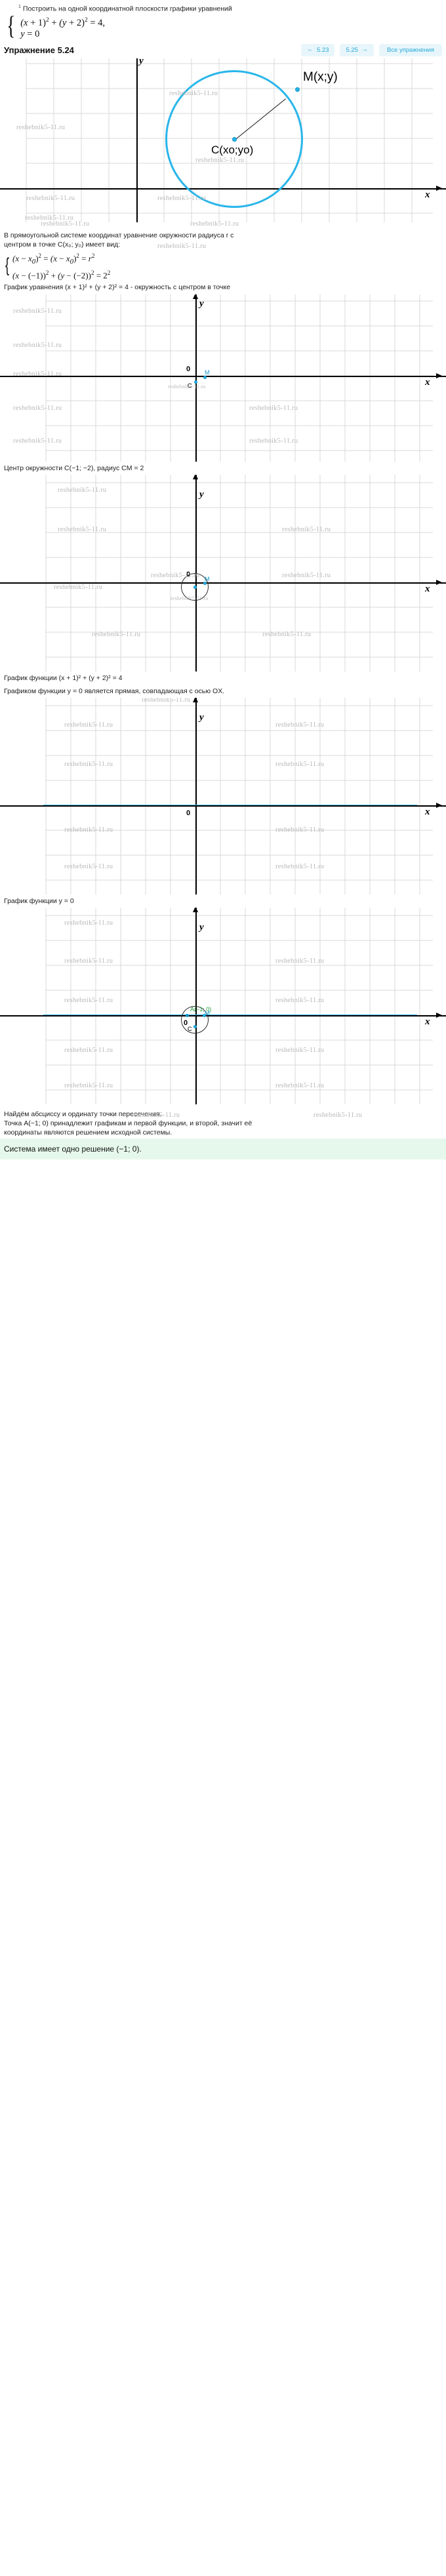 This screenshot has height=2576, width=446. I want to click on point-a-label: A(−1; 0), so click(201, 1010).